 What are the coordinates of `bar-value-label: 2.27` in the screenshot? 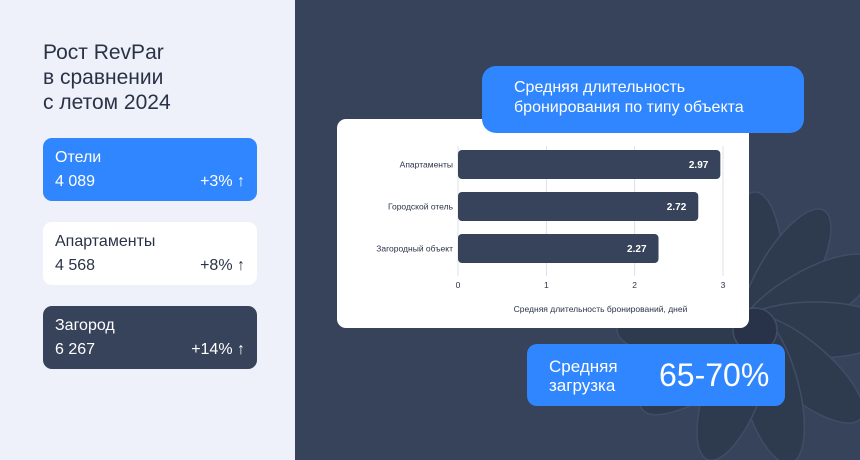 It's located at (637, 249).